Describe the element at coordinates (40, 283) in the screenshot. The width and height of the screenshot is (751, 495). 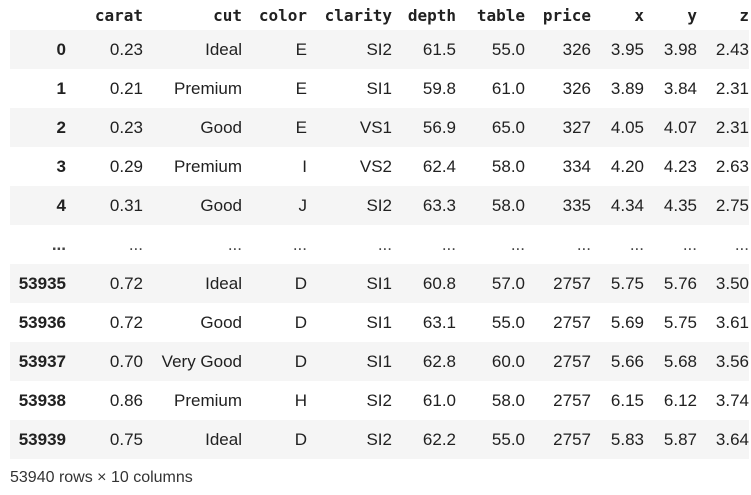
I see `row-index: 53935` at that location.